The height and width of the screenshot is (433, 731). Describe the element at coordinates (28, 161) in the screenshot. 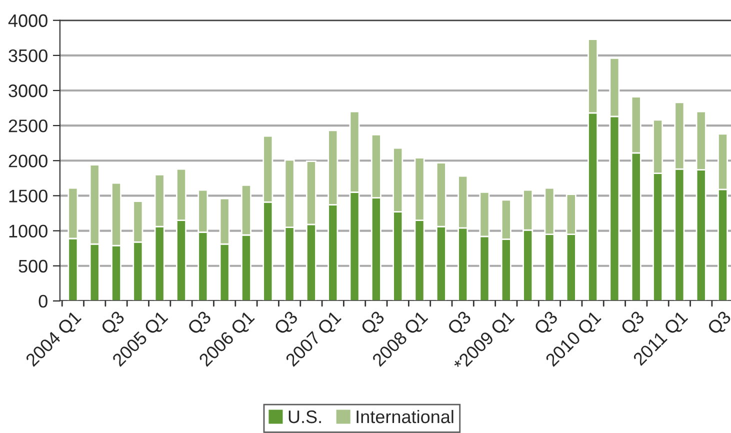

I see `y-tick-label: 2000` at that location.